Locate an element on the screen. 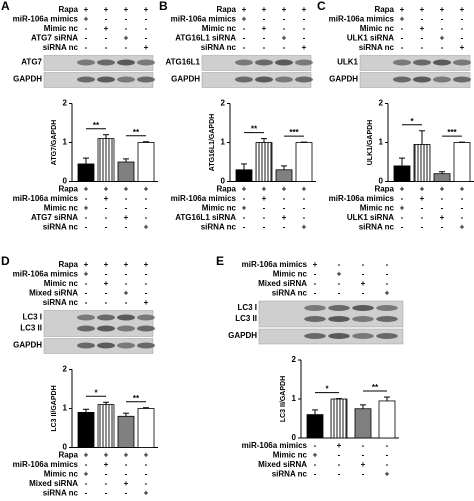 This screenshot has width=474, height=501. panel-label: C is located at coordinates (321, 6).